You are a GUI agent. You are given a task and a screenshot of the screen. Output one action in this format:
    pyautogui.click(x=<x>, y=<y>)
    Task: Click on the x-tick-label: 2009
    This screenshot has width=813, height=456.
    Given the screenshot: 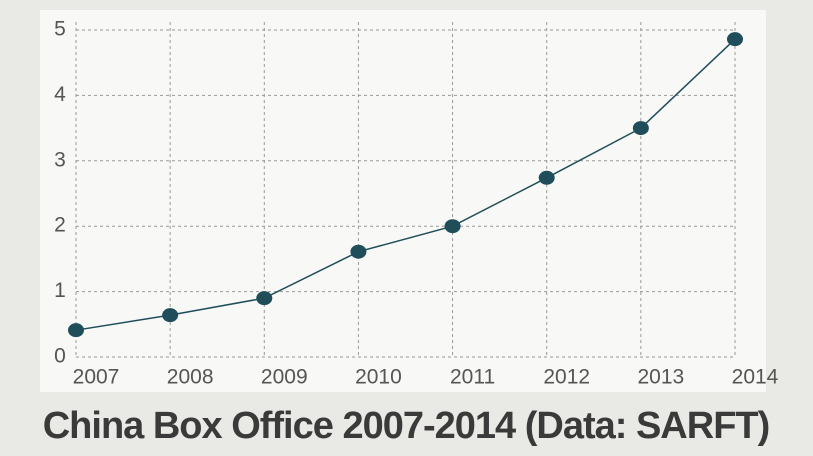 What is the action you would take?
    pyautogui.click(x=284, y=377)
    